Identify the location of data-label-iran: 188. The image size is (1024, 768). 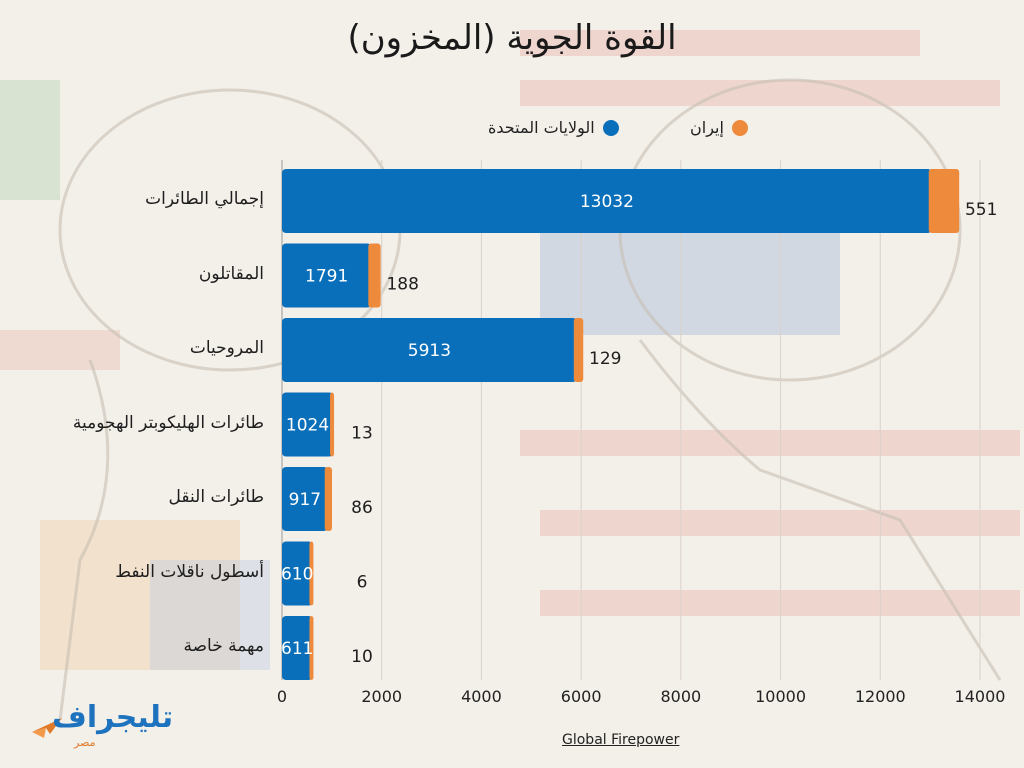
(402, 285).